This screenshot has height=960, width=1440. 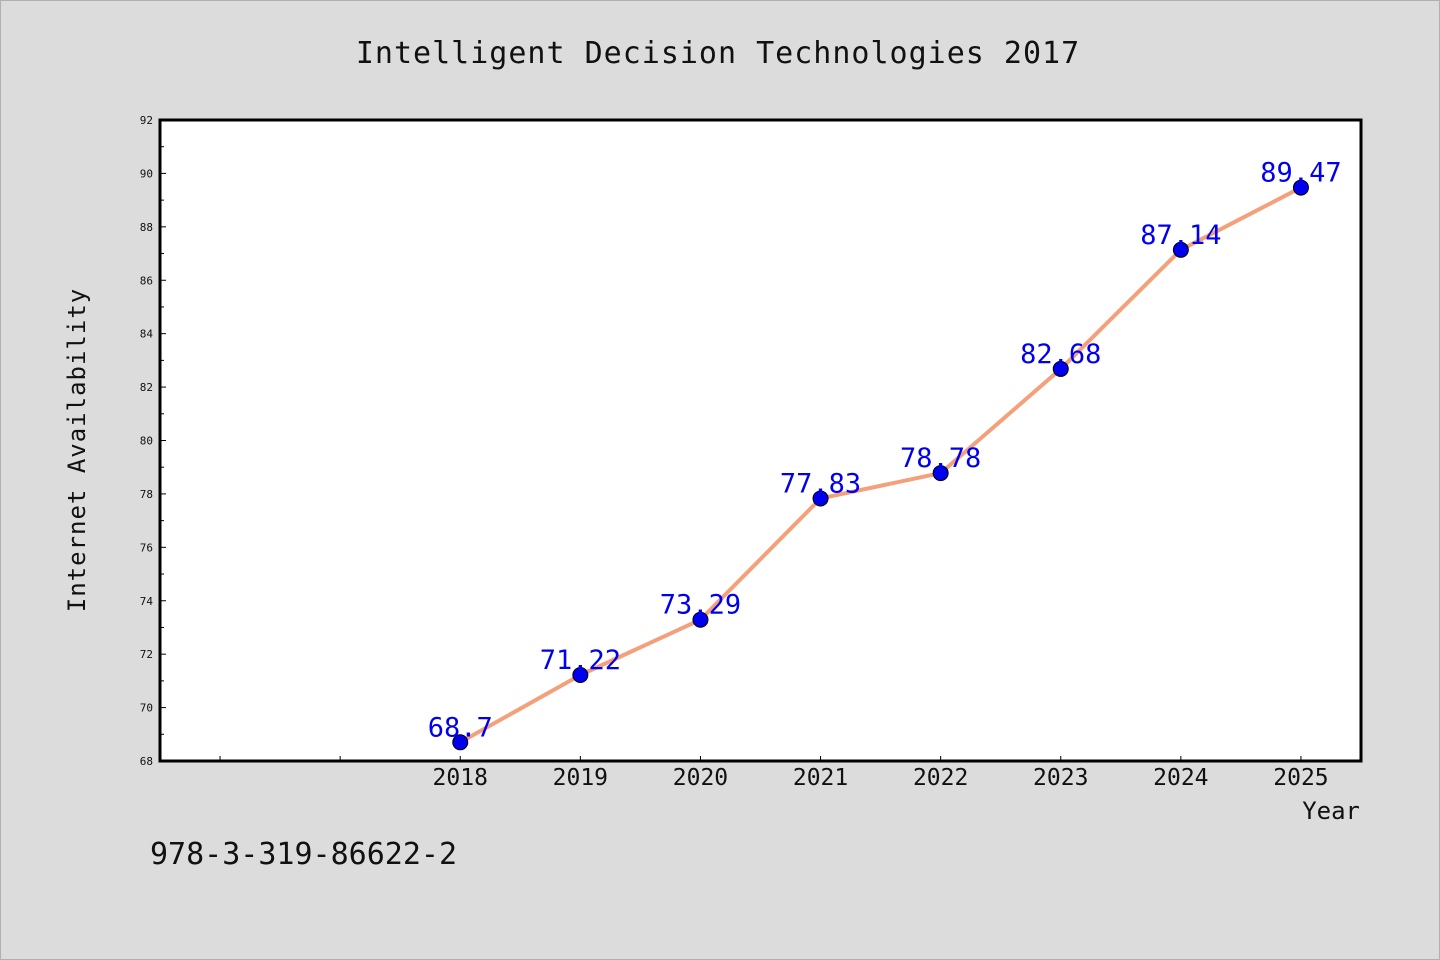 What do you see at coordinates (77, 450) in the screenshot?
I see `y-axis-label: Internet Availability` at bounding box center [77, 450].